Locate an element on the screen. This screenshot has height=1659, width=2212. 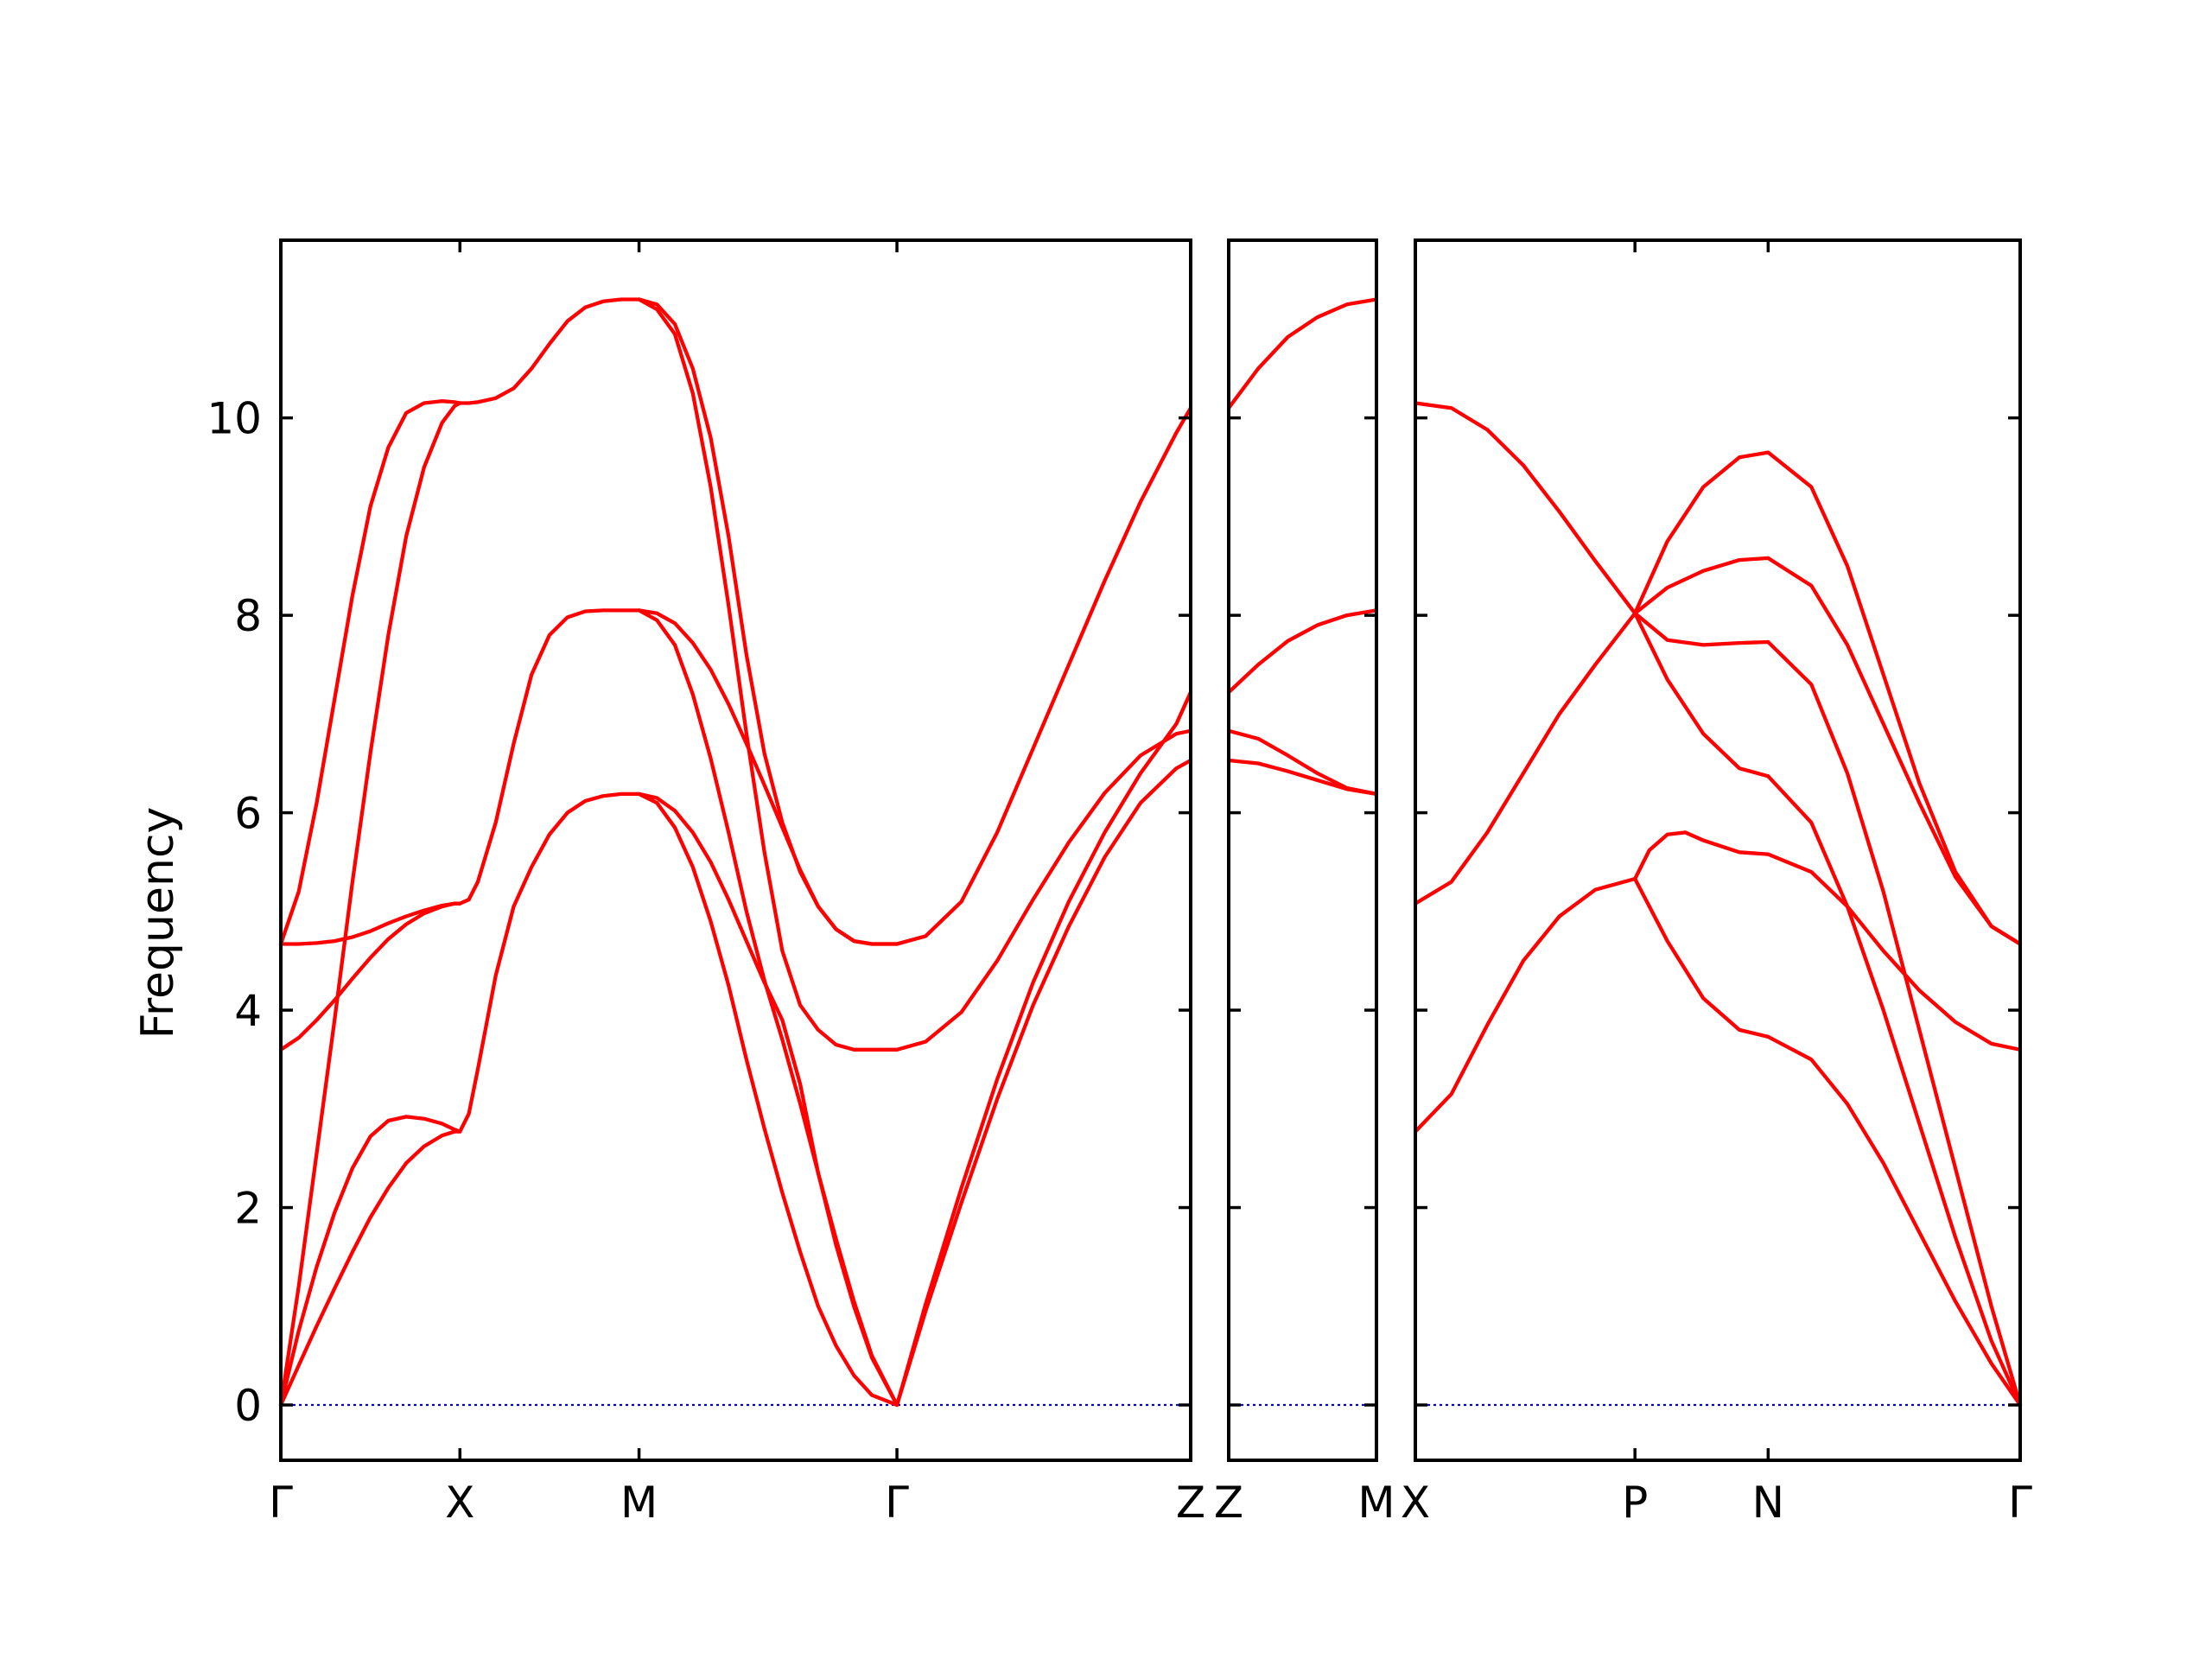
k-point-label: N is located at coordinates (1768, 1503).